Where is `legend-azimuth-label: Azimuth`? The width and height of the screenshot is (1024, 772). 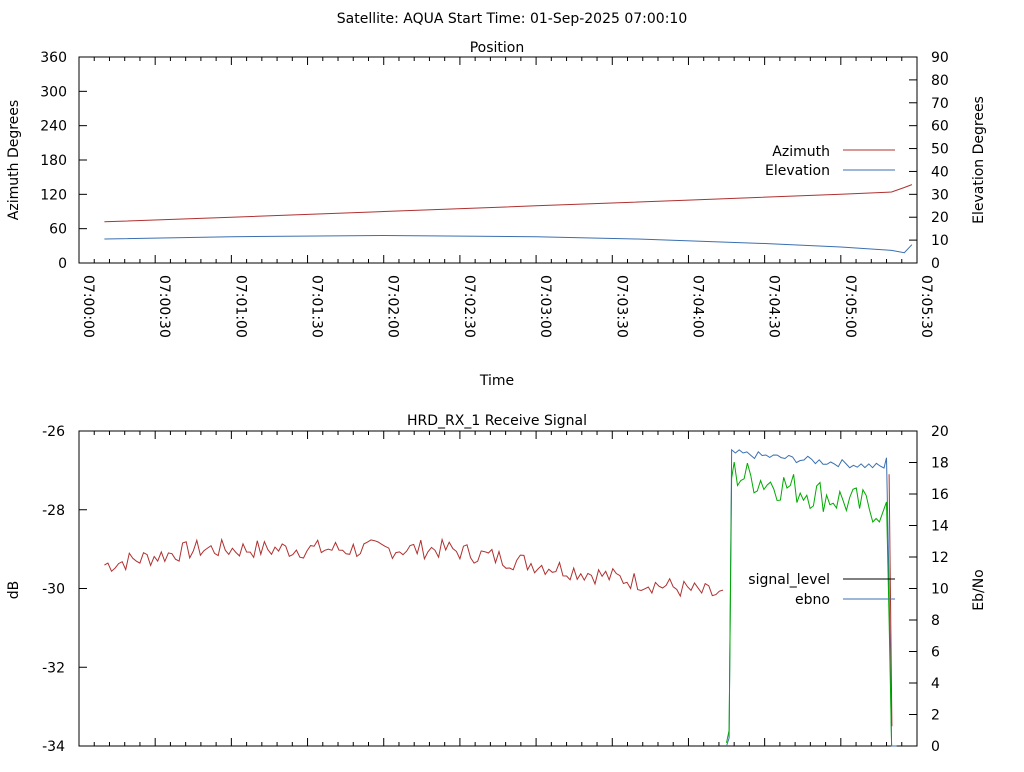 legend-azimuth-label: Azimuth is located at coordinates (801, 152).